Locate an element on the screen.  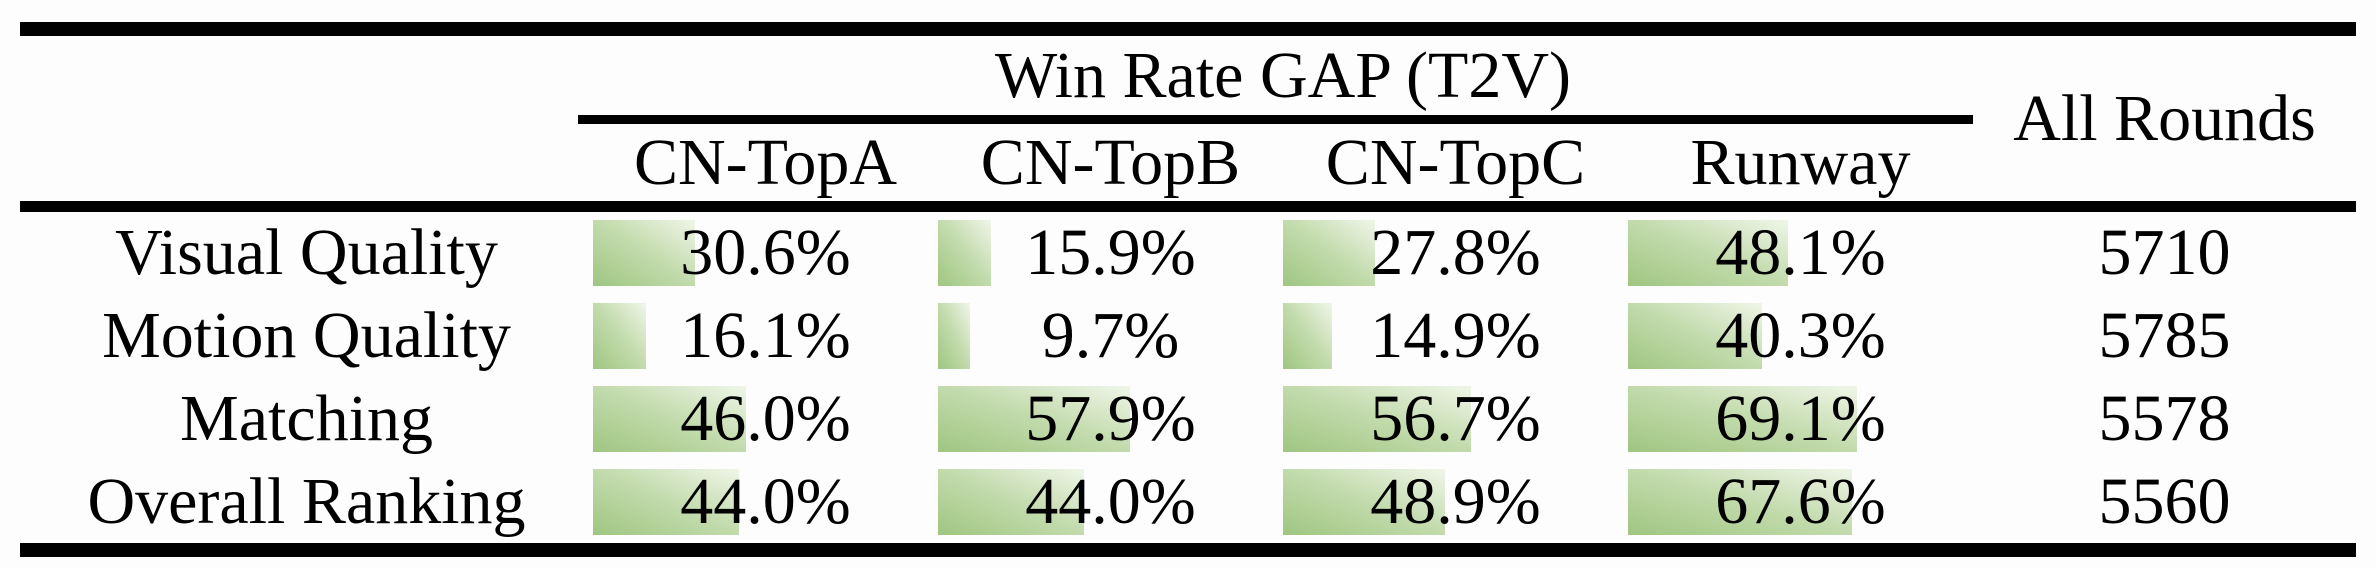
bottom-rule is located at coordinates (1188, 550).